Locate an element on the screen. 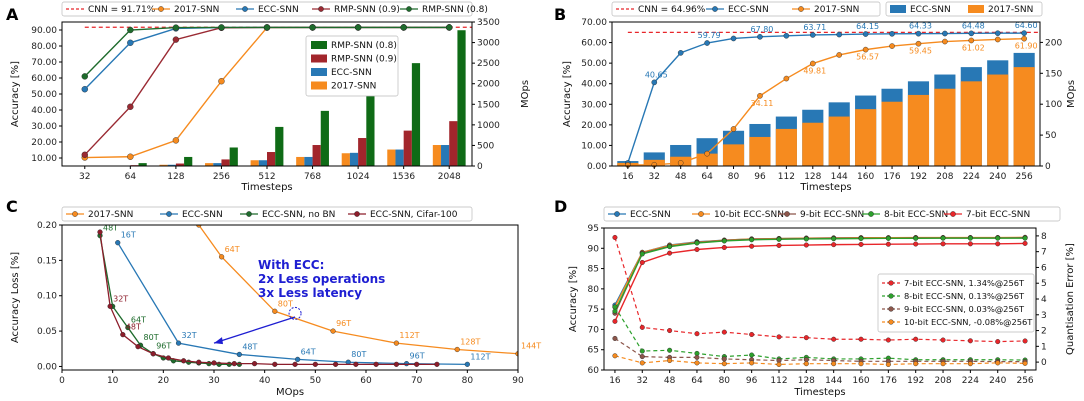 Image resolution: width=1084 pixels, height=401 pixels. x-tick-label: 208 is located at coordinates (944, 177).